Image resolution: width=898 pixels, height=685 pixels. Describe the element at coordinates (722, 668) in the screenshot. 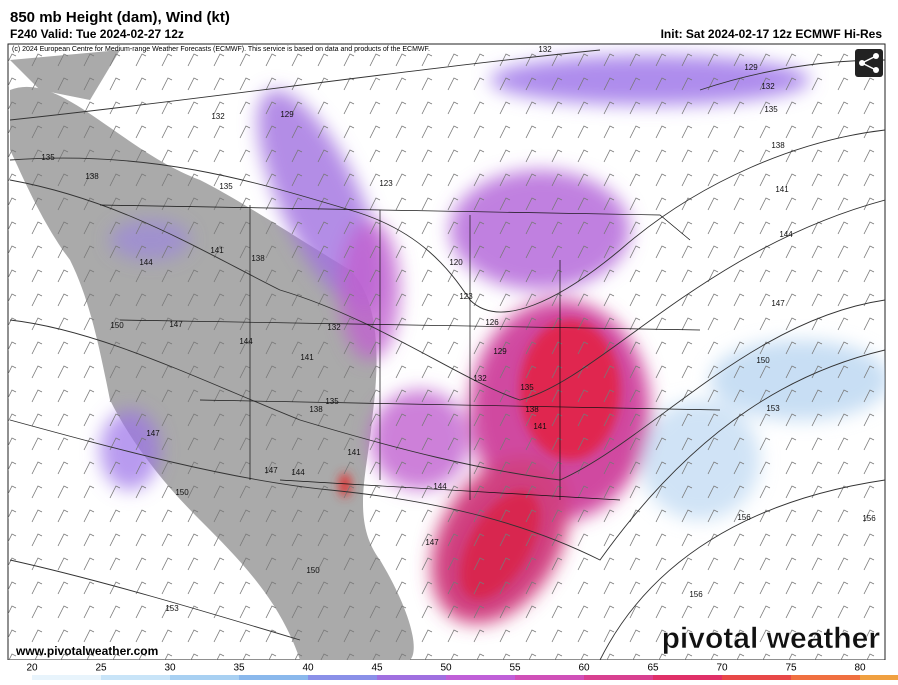

I see `colorbar-tick-label: 70` at that location.